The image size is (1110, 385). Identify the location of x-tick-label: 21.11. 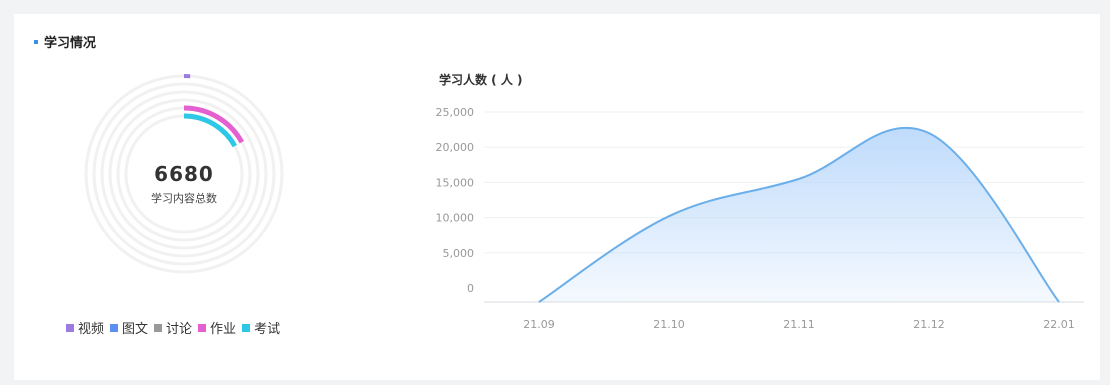
(799, 324).